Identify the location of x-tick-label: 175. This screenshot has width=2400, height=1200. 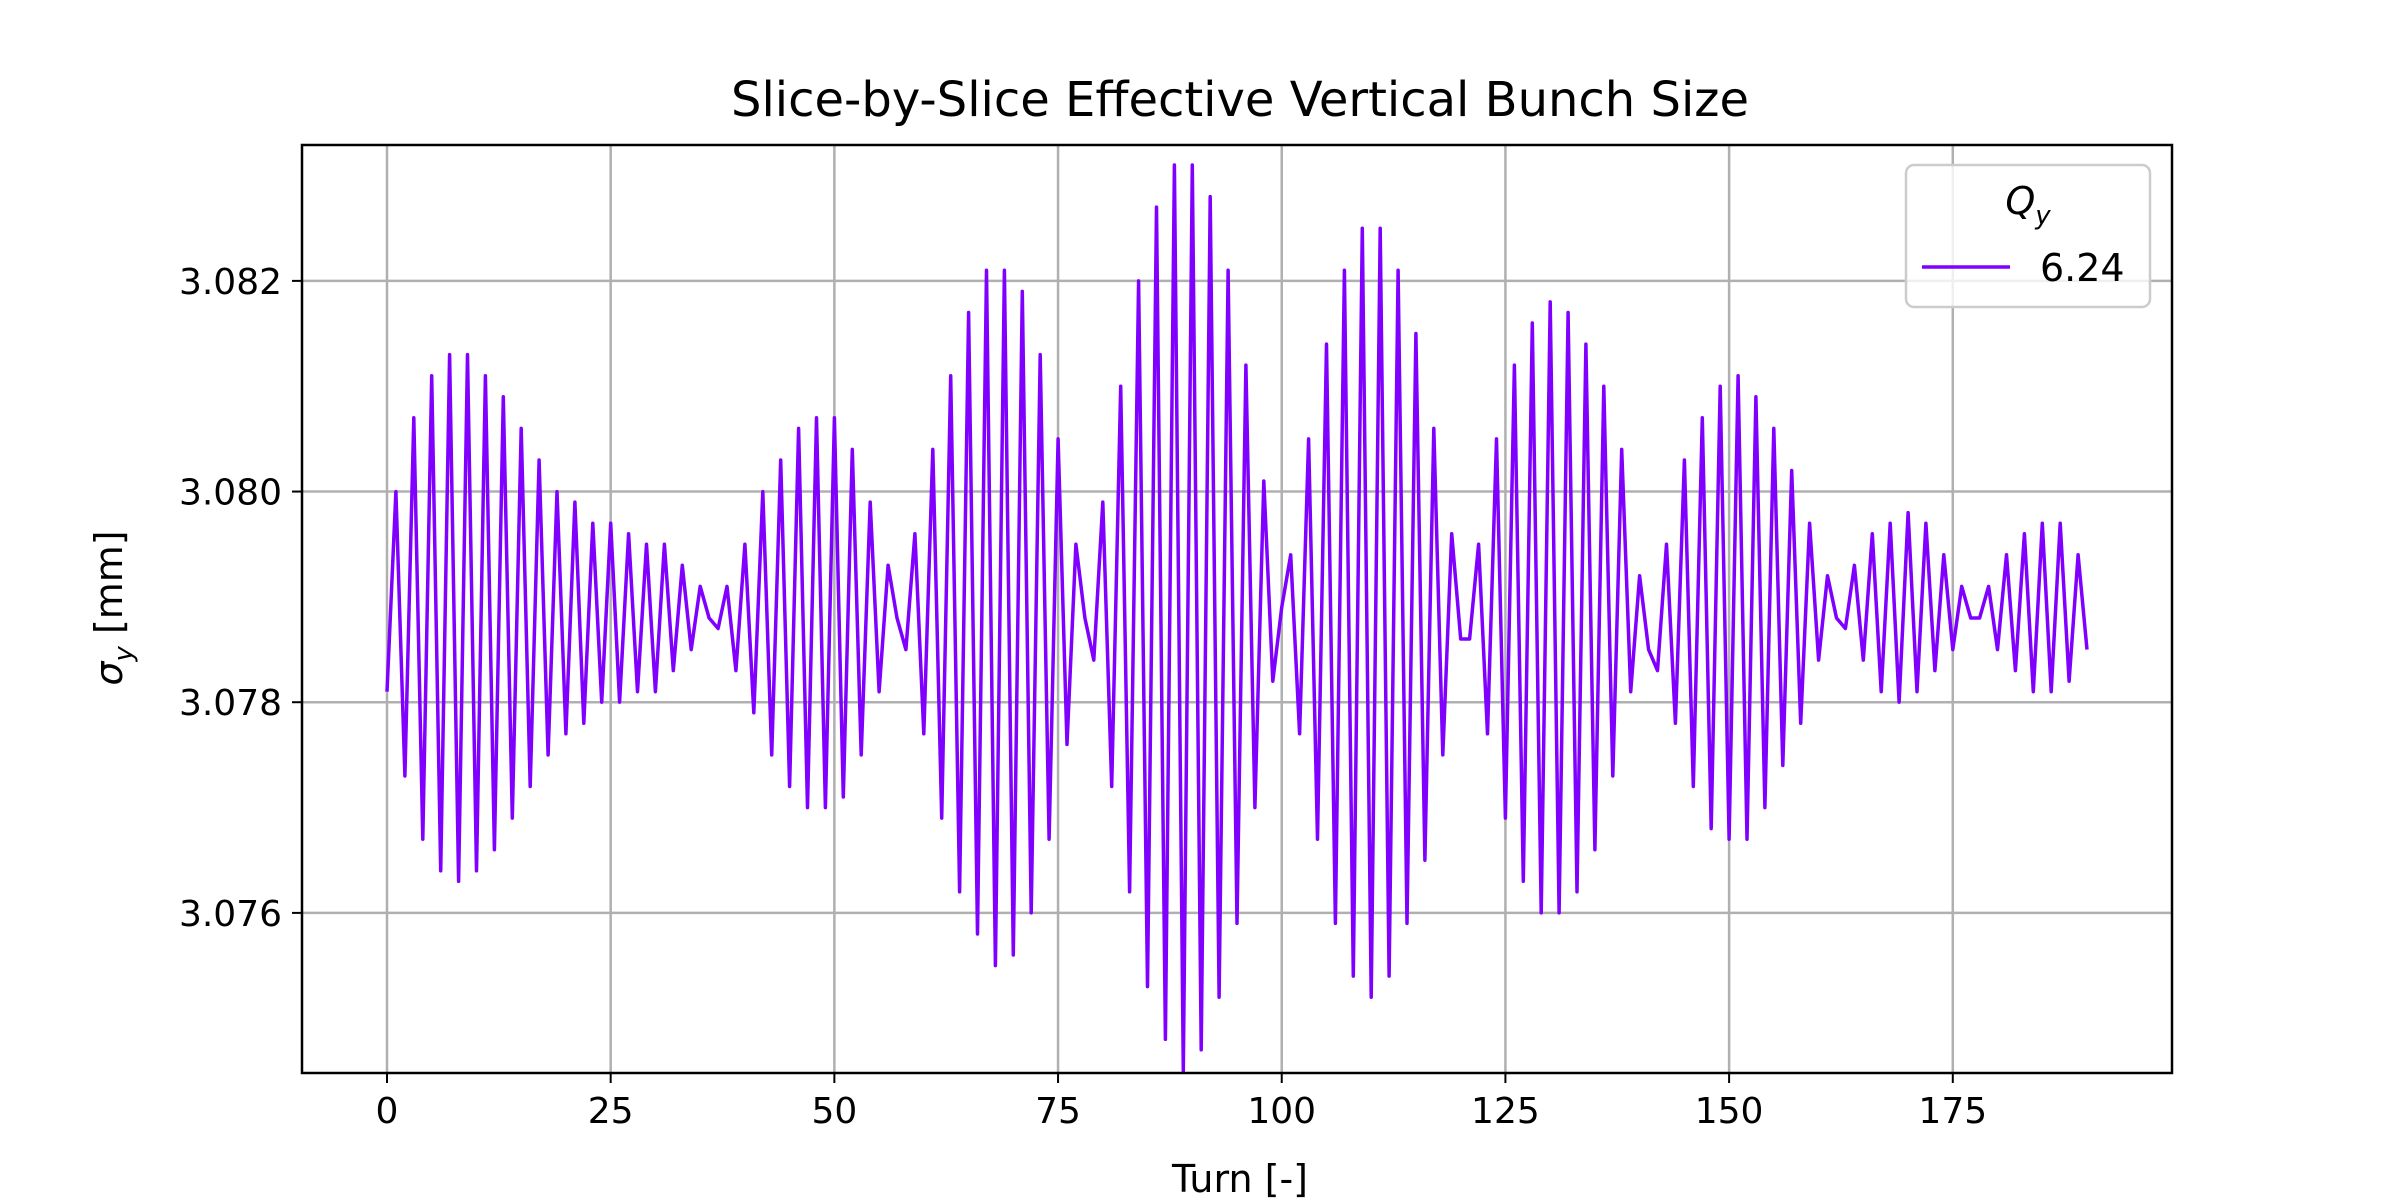
(1952, 1111).